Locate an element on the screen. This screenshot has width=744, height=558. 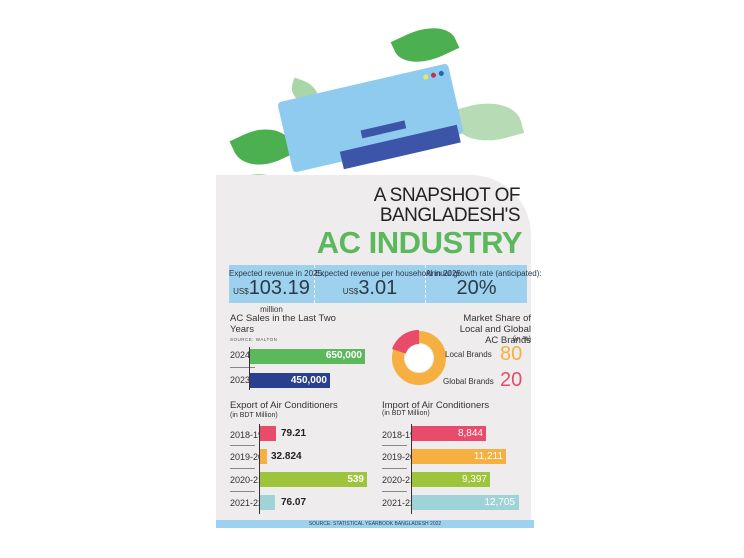
legend-local: Local Brands is located at coordinates (468, 354).